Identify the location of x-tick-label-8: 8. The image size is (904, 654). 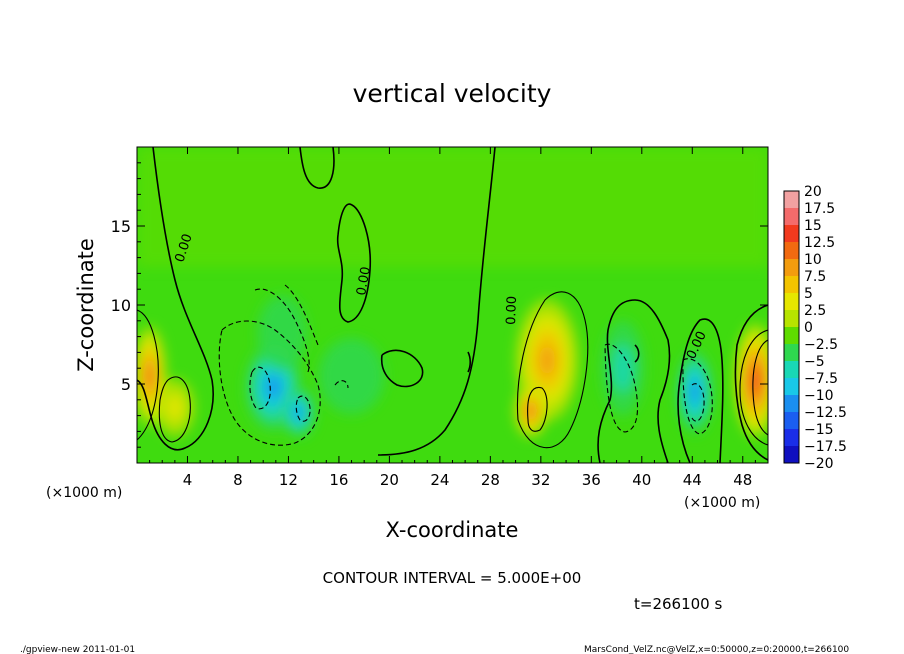
(238, 480).